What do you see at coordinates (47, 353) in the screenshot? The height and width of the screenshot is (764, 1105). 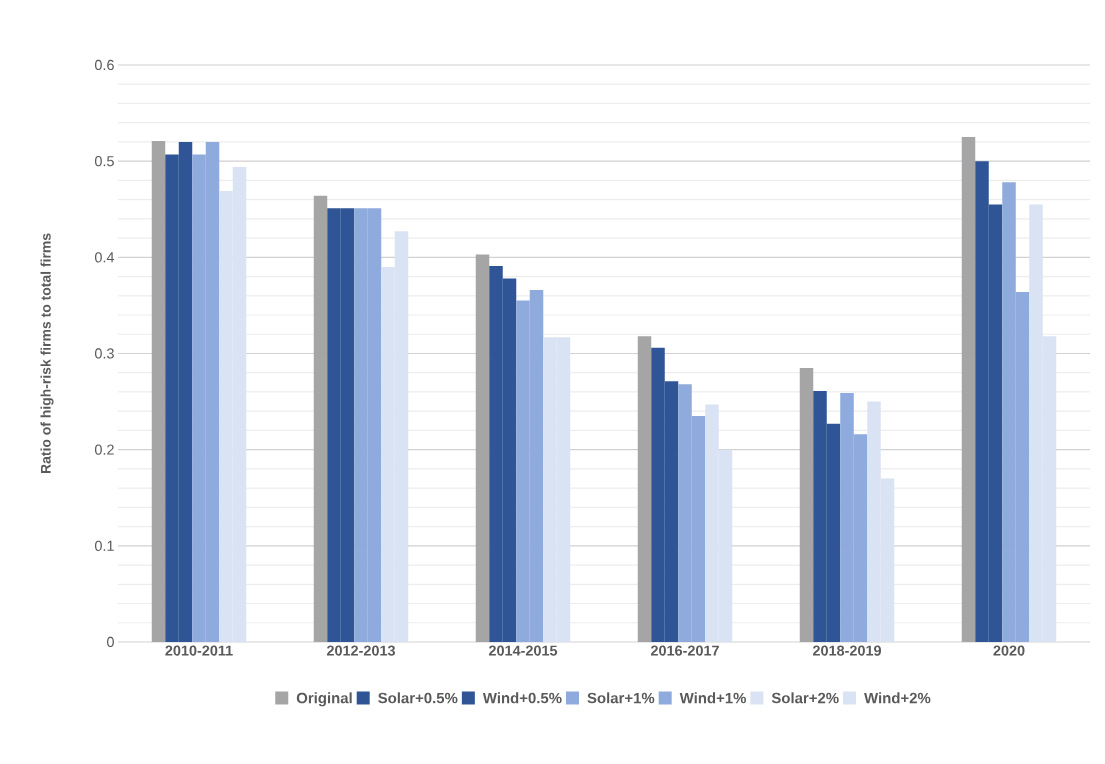 I see `y-axis-title: Ratio of high-risk firms to total firms` at bounding box center [47, 353].